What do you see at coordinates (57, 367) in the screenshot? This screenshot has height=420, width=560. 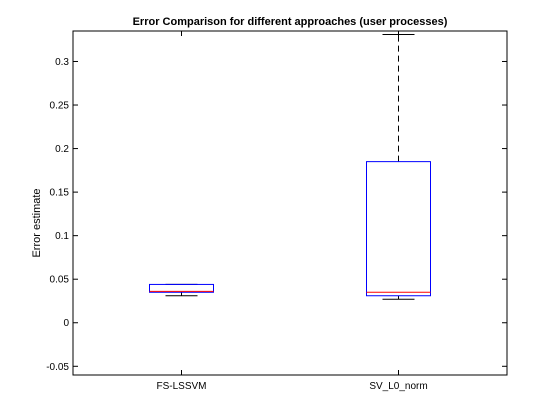 I see `y-tick-label: -0.05` at bounding box center [57, 367].